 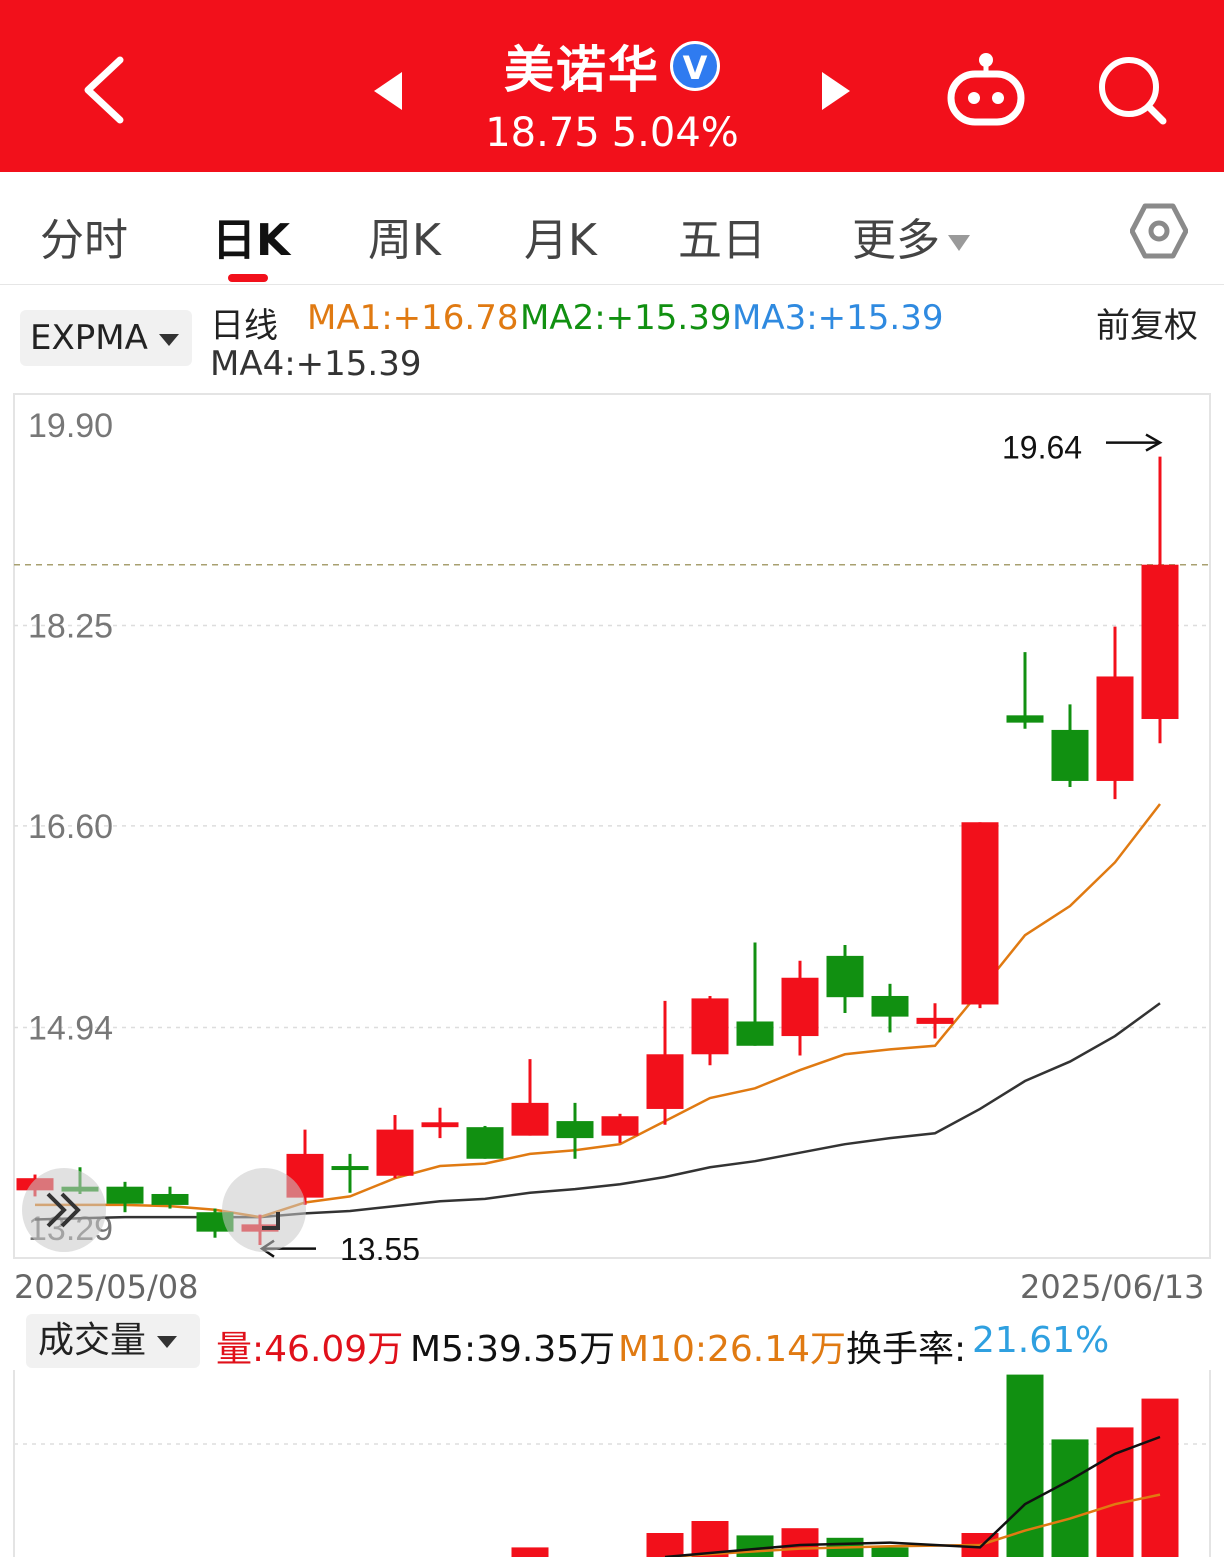 I want to click on settings-hex-icon, so click(x=1159, y=231).